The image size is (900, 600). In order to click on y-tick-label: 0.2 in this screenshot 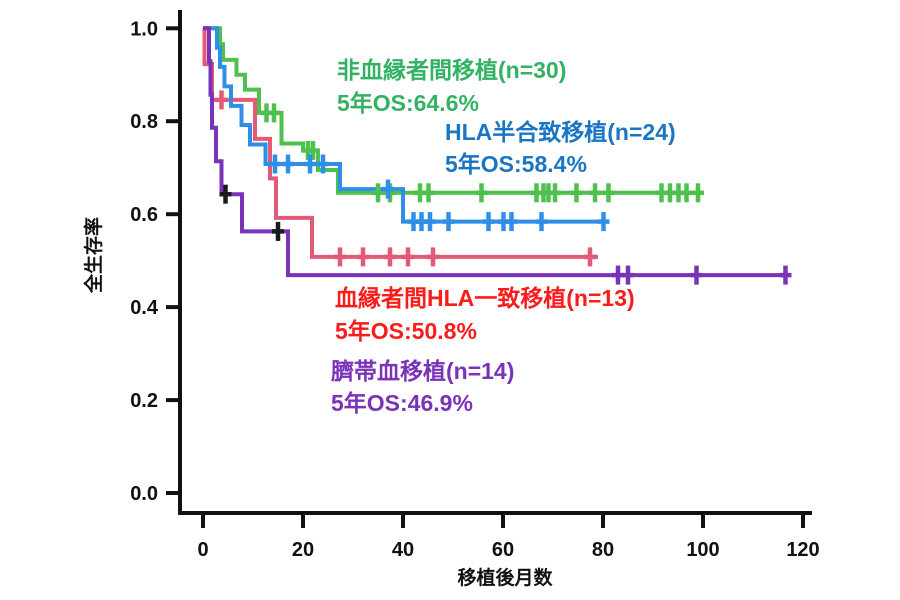, I will do `click(144, 401)`.